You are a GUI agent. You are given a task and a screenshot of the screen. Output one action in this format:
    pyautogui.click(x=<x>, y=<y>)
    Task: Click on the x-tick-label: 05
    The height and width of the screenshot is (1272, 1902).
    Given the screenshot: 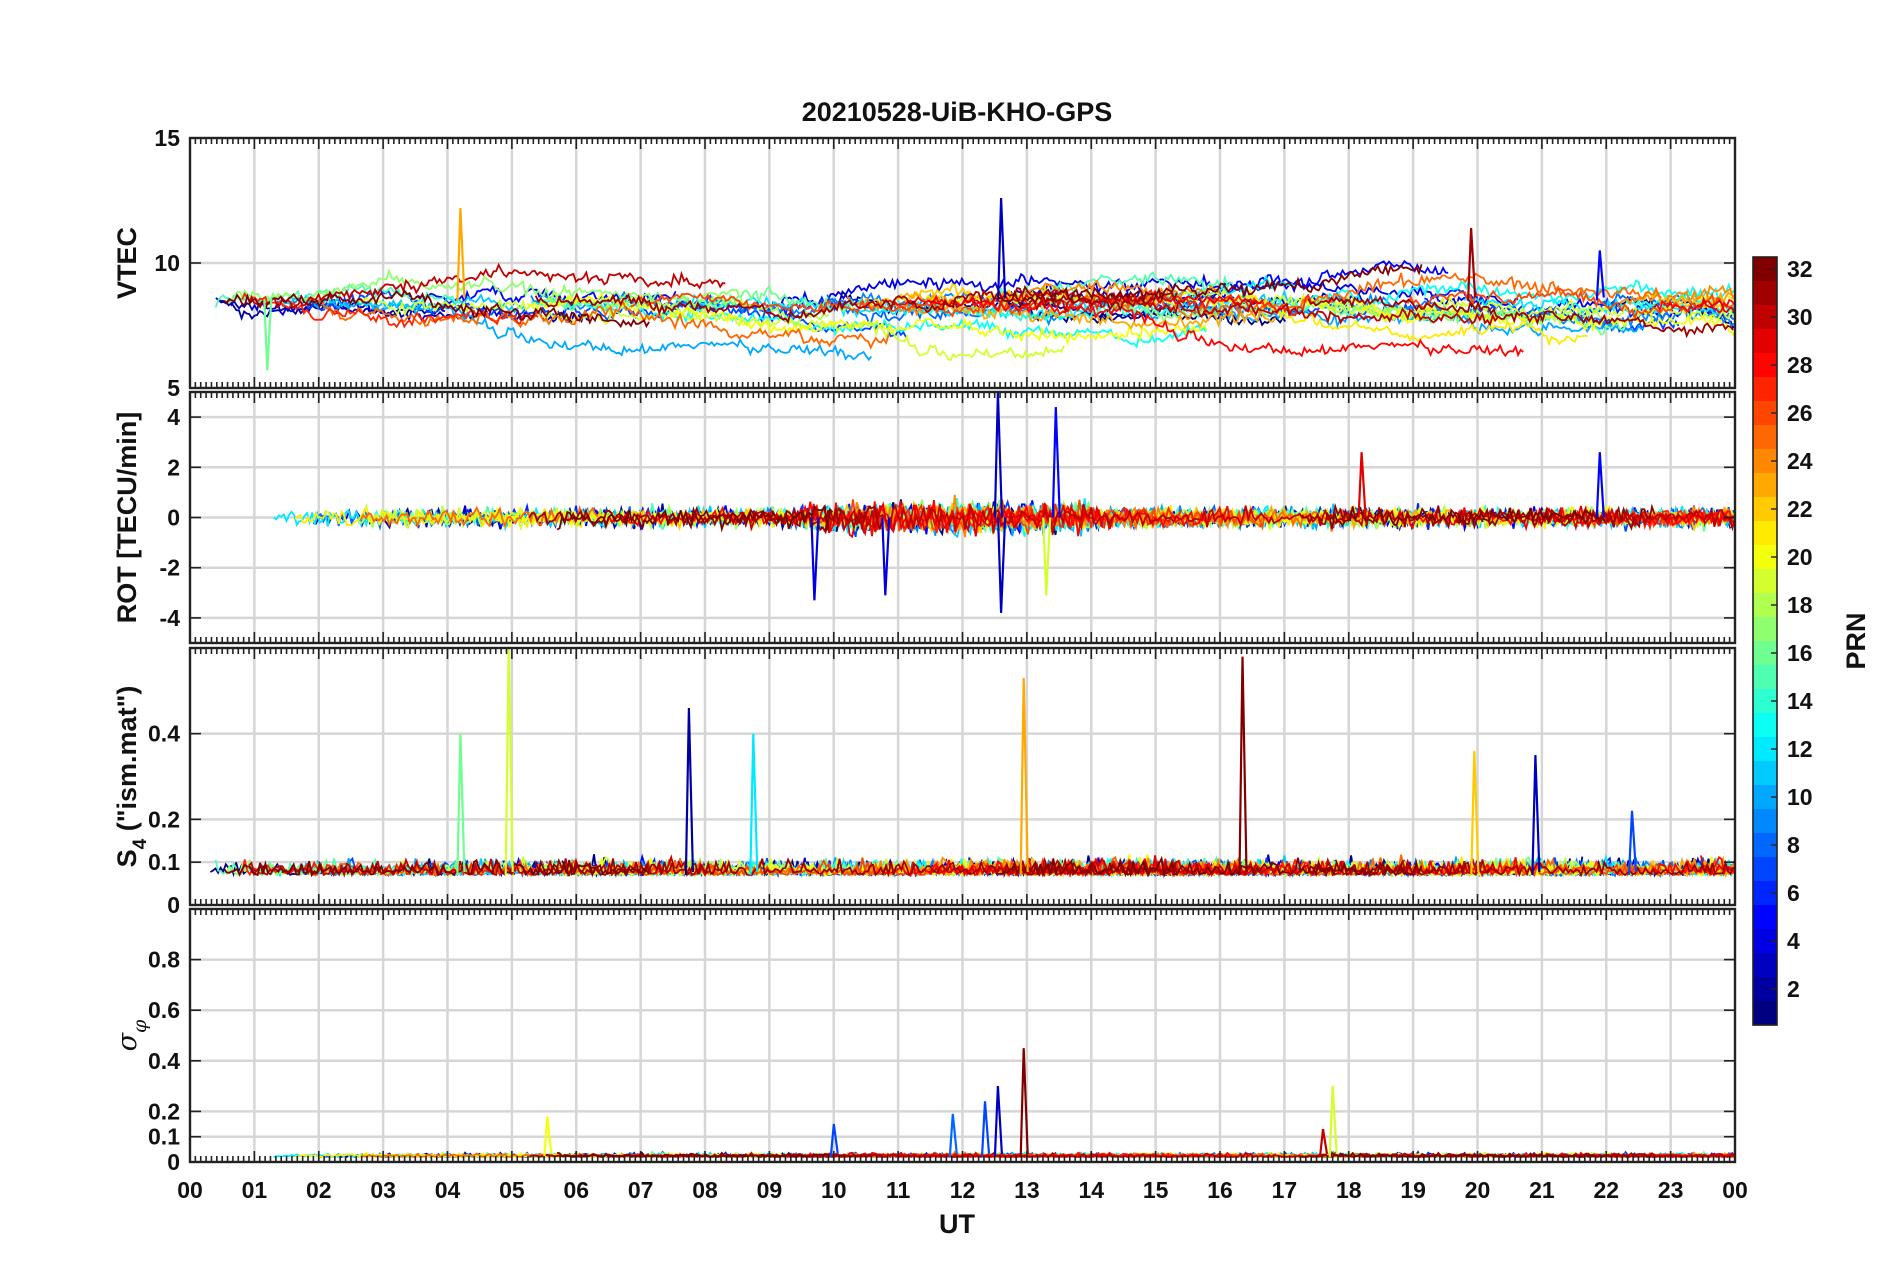 What is the action you would take?
    pyautogui.click(x=512, y=1190)
    